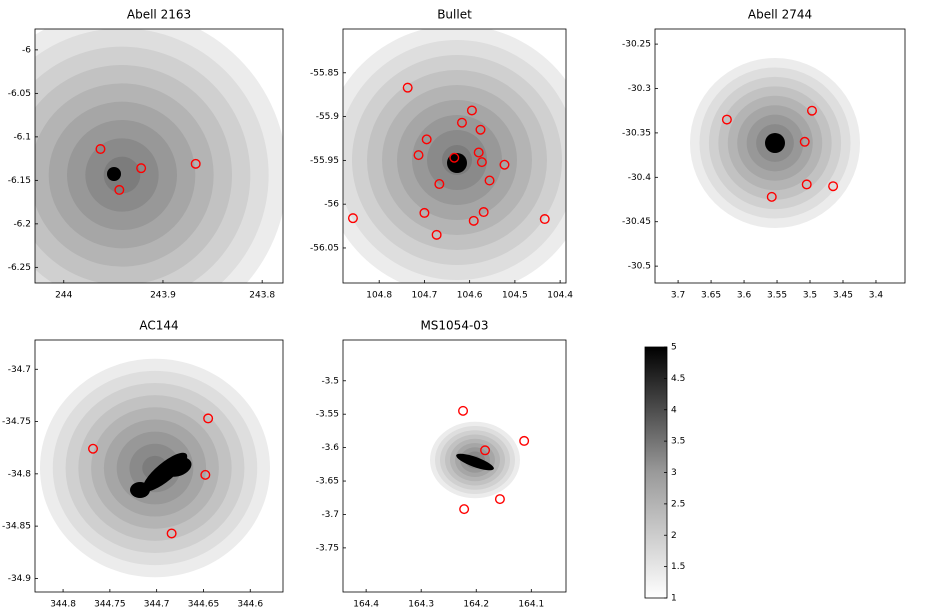 The width and height of the screenshot is (926, 615). Describe the element at coordinates (330, 515) in the screenshot. I see `y-tick-label: -3.7` at that location.